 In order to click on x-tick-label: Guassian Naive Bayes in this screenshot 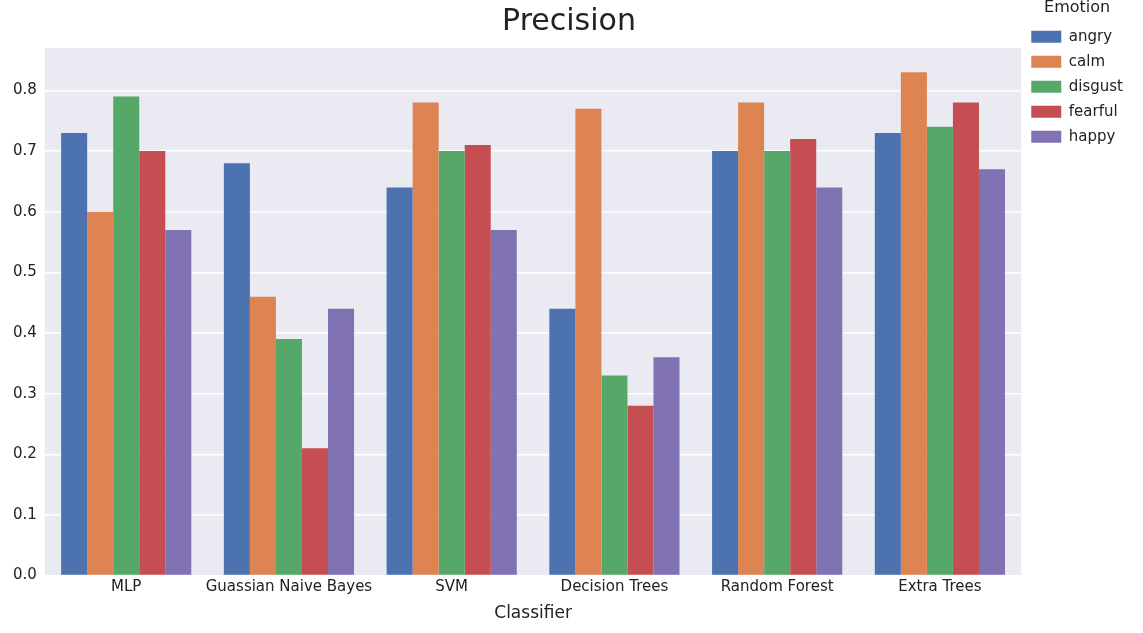, I will do `click(289, 586)`.